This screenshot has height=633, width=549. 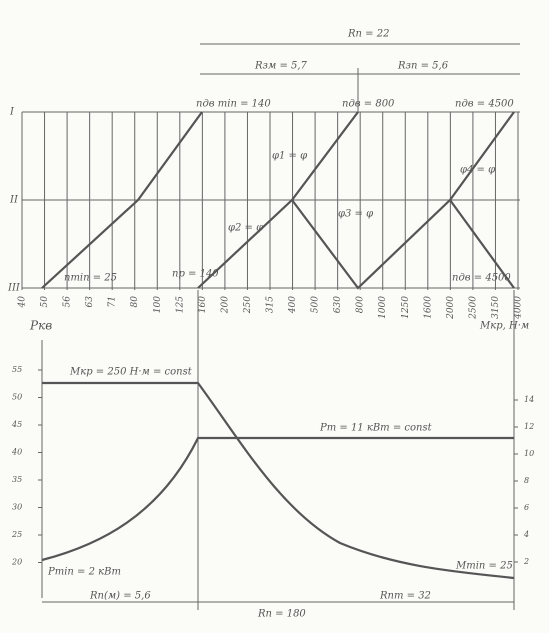 What do you see at coordinates (451, 308) in the screenshot?
I see `scale-label: 2000` at bounding box center [451, 308].